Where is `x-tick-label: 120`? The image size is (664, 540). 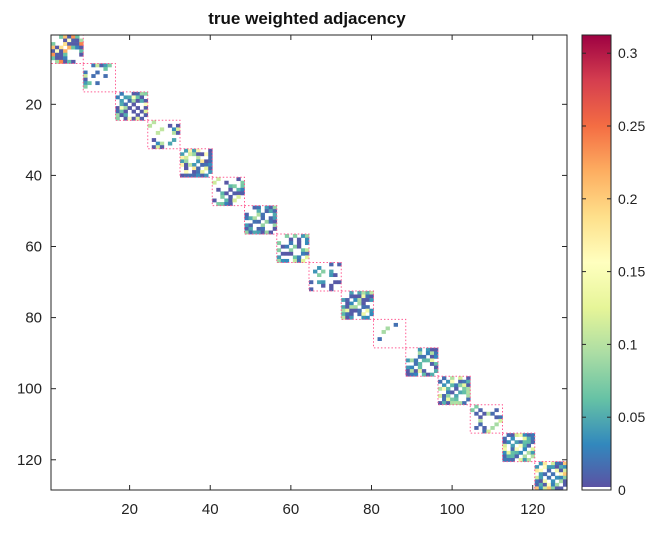
x-tick-label: 120 is located at coordinates (532, 509).